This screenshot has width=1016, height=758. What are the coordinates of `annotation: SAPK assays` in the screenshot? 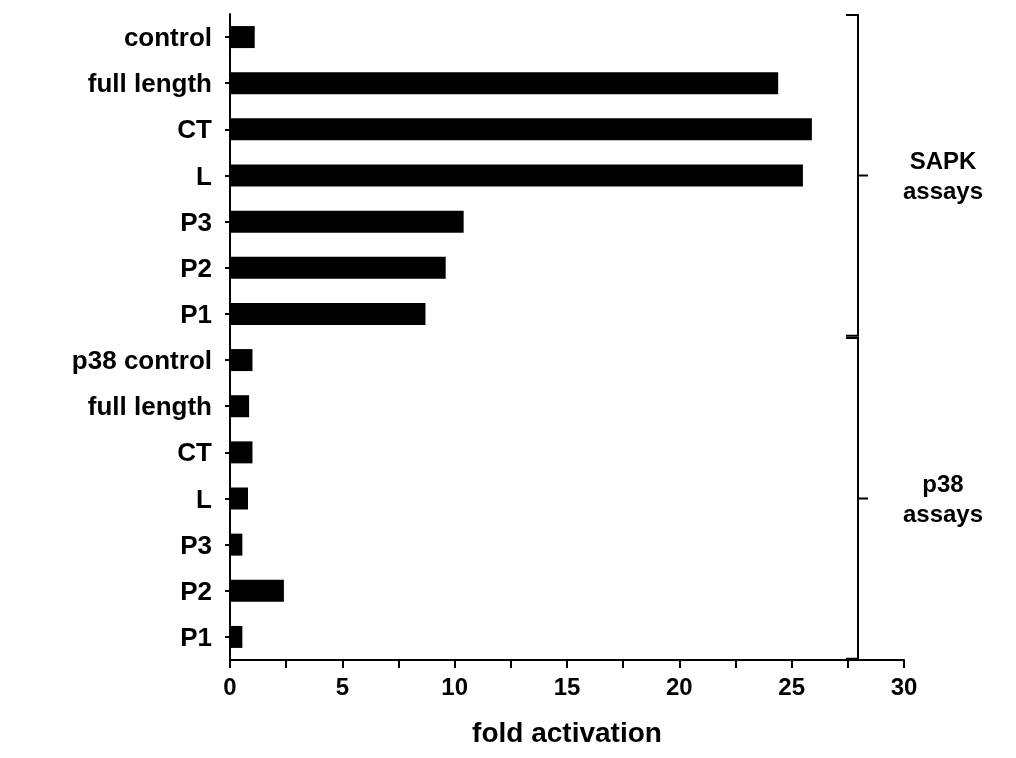 It's located at (943, 175).